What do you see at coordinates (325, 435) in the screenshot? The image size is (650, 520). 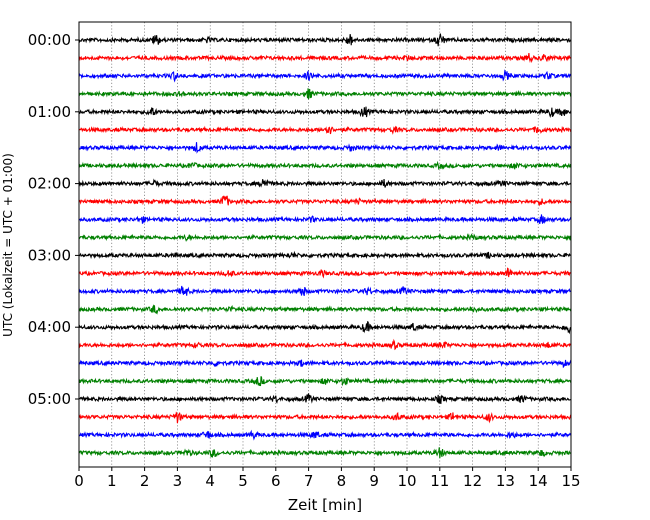 I see `trace-05:30` at bounding box center [325, 435].